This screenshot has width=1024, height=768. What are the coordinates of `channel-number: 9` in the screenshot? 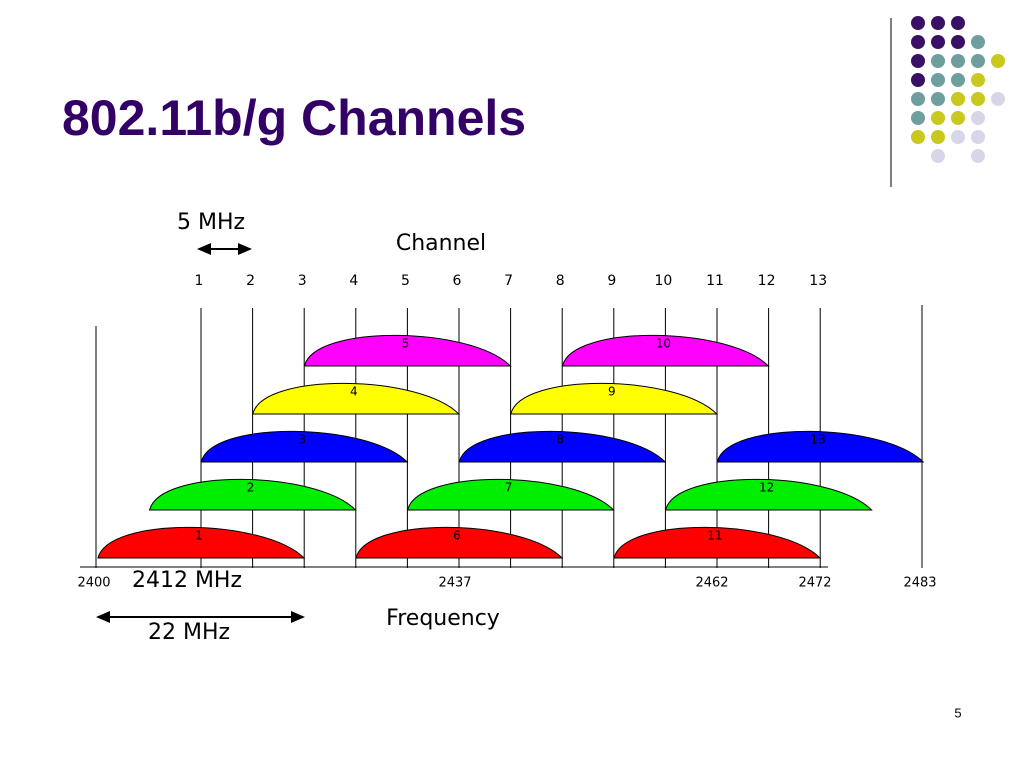 It's located at (611, 281).